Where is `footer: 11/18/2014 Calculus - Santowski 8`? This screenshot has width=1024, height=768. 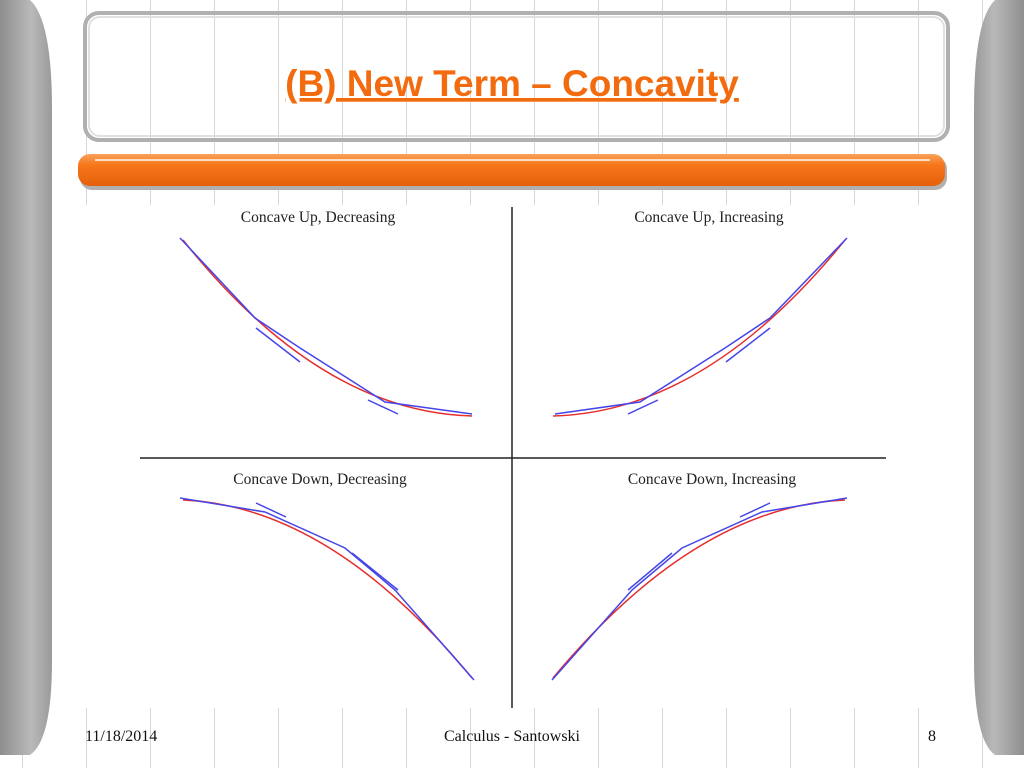
footer: 11/18/2014 Calculus - Santowski 8 is located at coordinates (510, 736).